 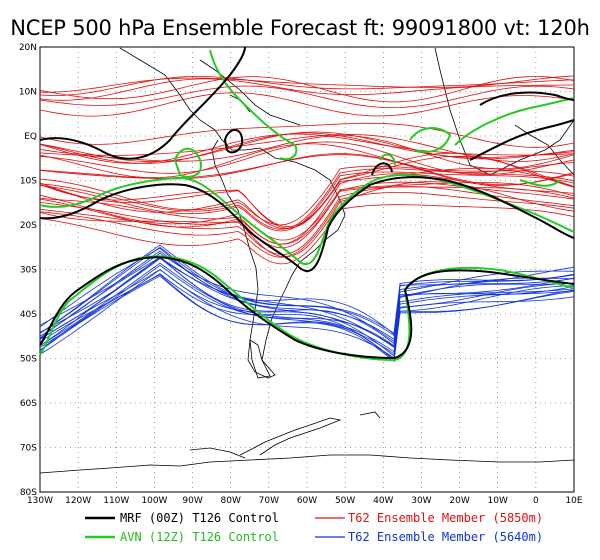 I want to click on legend-label-avn: AVN (12Z) T126 Control, so click(x=199, y=537).